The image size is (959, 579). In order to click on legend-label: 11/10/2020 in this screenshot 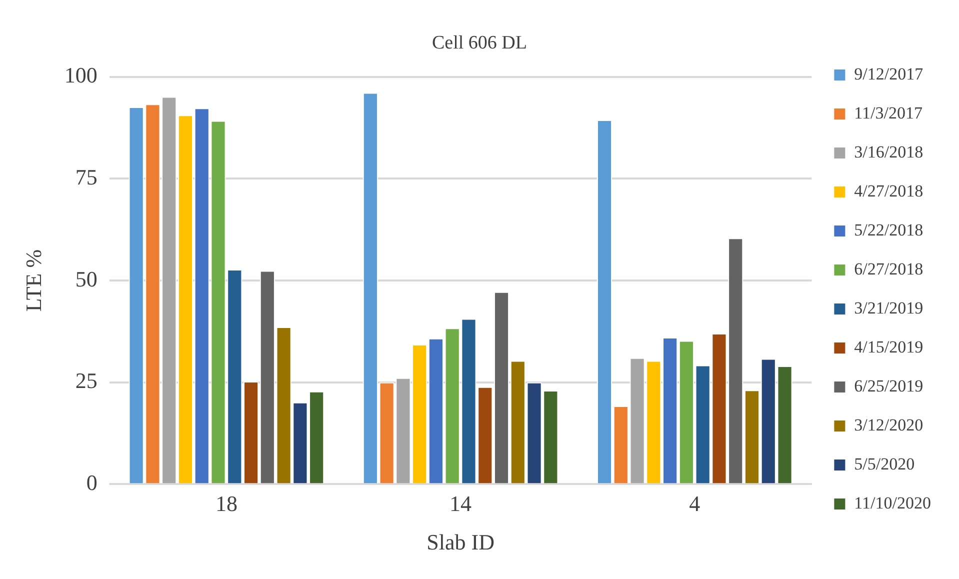, I will do `click(893, 502)`.